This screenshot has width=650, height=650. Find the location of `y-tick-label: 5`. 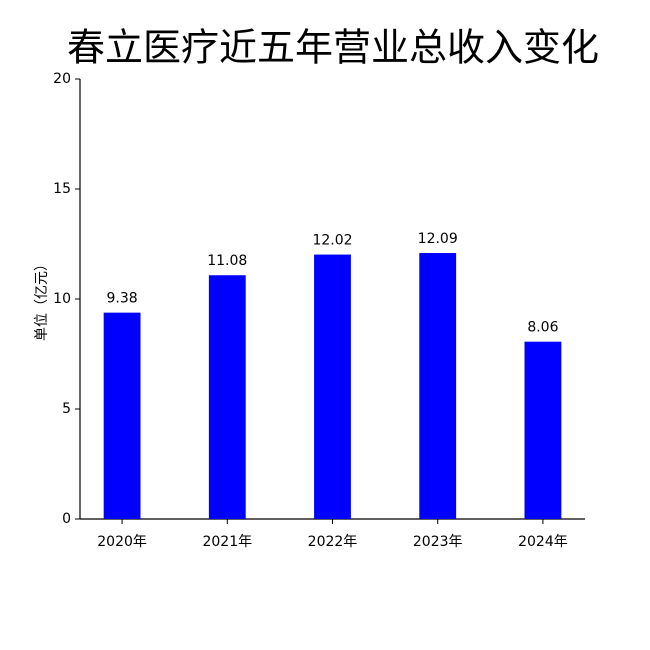

y-tick-label: 5 is located at coordinates (66, 409).